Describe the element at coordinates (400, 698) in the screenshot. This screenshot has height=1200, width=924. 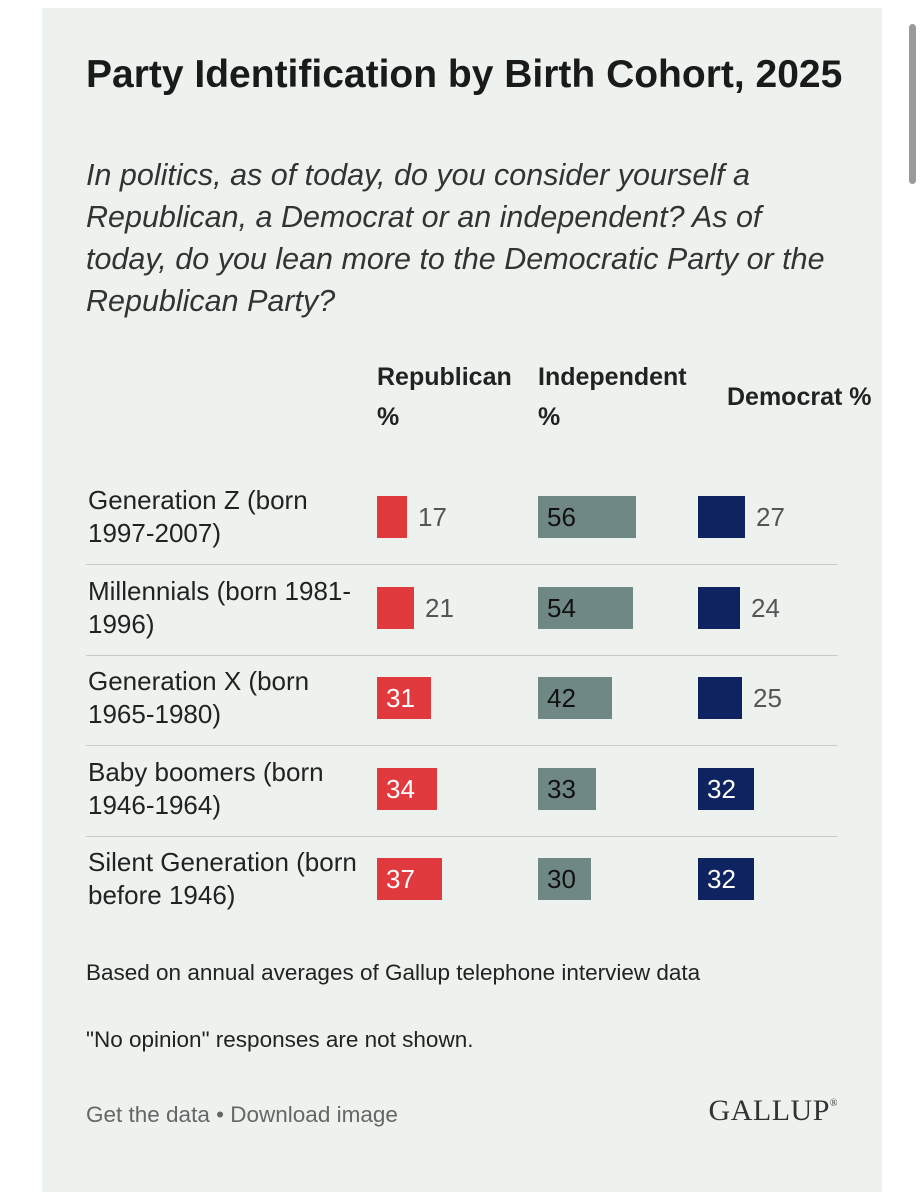
I see `value-label-rep: 31` at that location.